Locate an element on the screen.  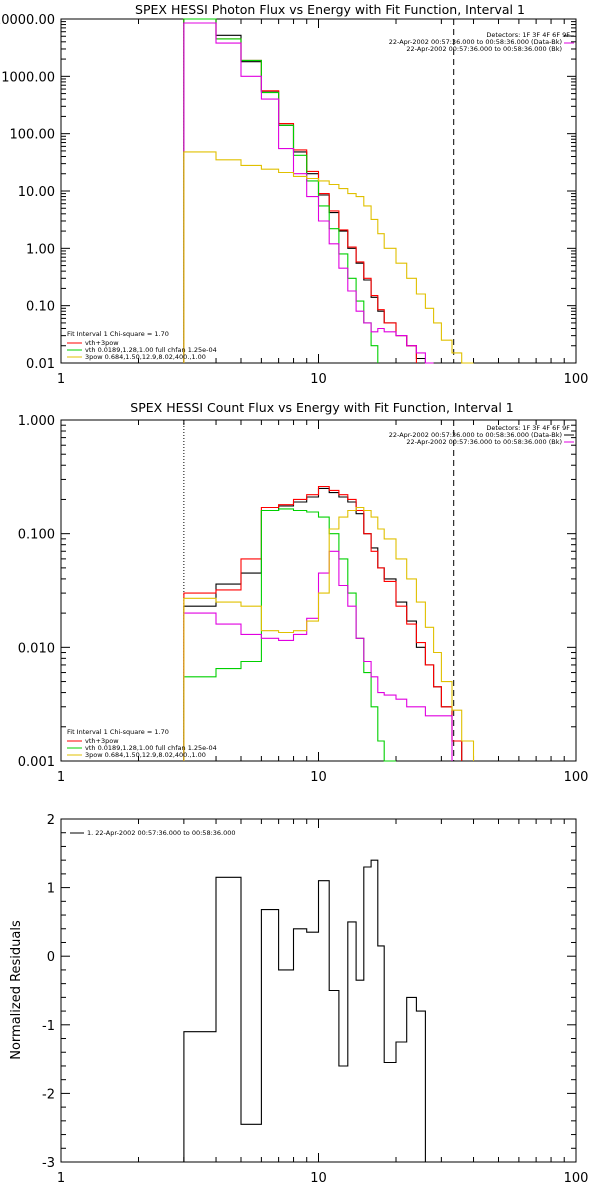
residuals-y-tick-label: 2 is located at coordinates (51, 820).